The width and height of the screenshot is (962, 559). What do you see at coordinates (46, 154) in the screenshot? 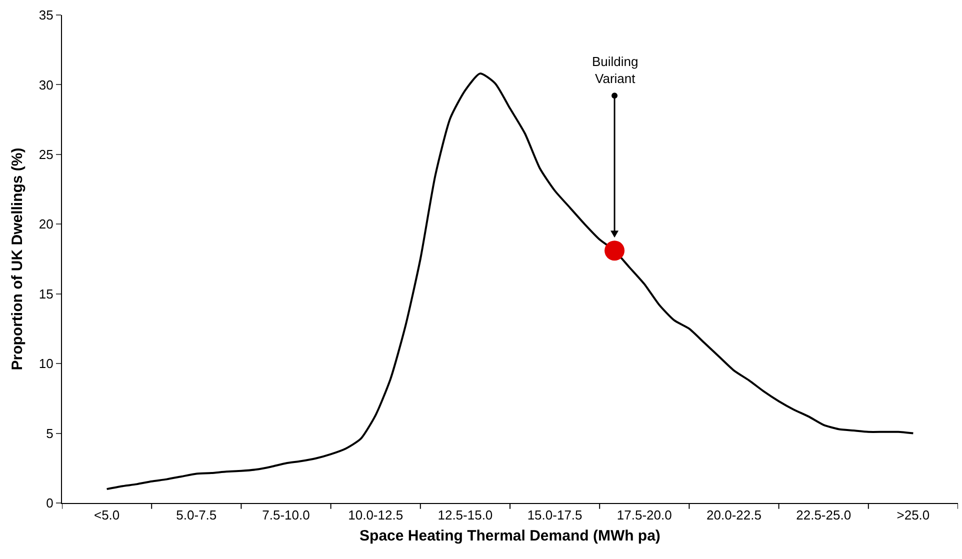
I see `y-tick-label: 25` at bounding box center [46, 154].